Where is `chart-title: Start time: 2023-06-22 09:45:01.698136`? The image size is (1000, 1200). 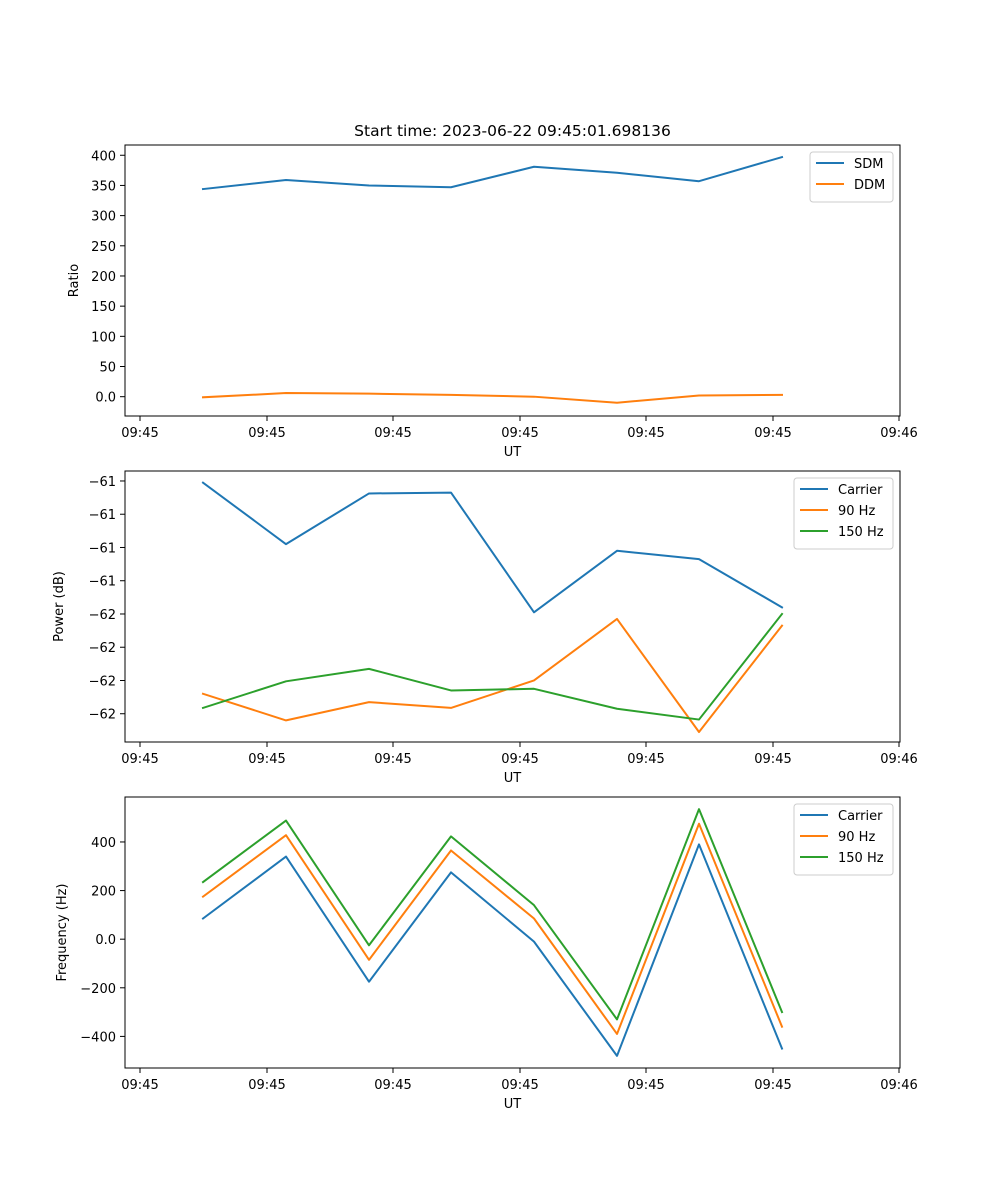
chart-title: Start time: 2023-06-22 09:45:01.698136 is located at coordinates (512, 131).